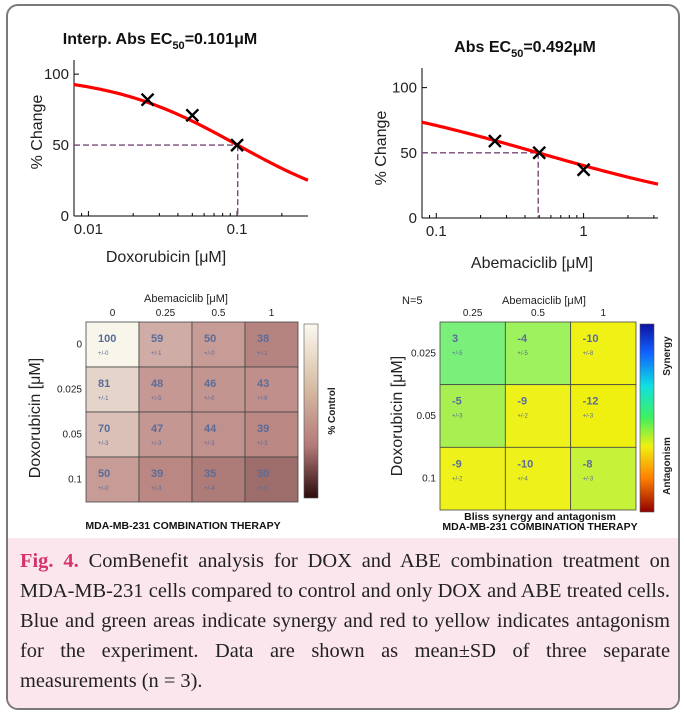 The image size is (684, 713). I want to click on dox-axes: 0 50 100 0.01 0.1, so click(176, 149).